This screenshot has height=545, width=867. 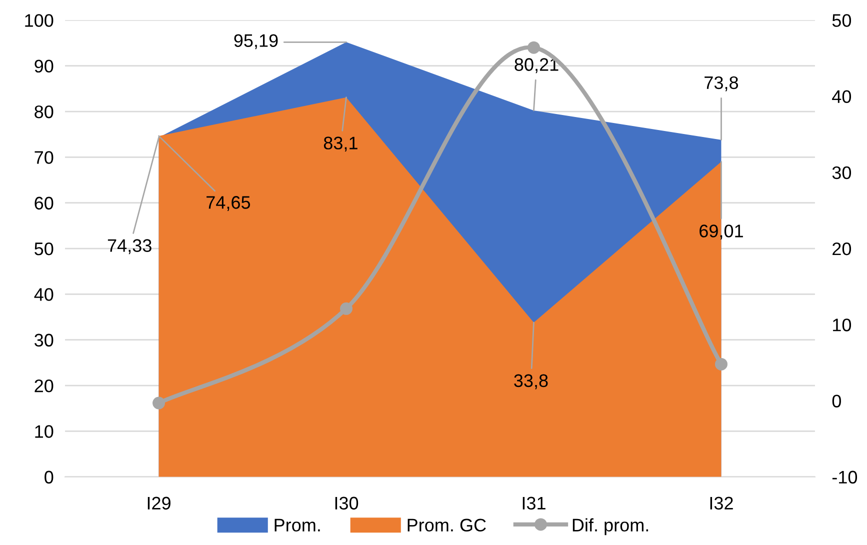 What do you see at coordinates (256, 42) in the screenshot?
I see `data-label: 95,19` at bounding box center [256, 42].